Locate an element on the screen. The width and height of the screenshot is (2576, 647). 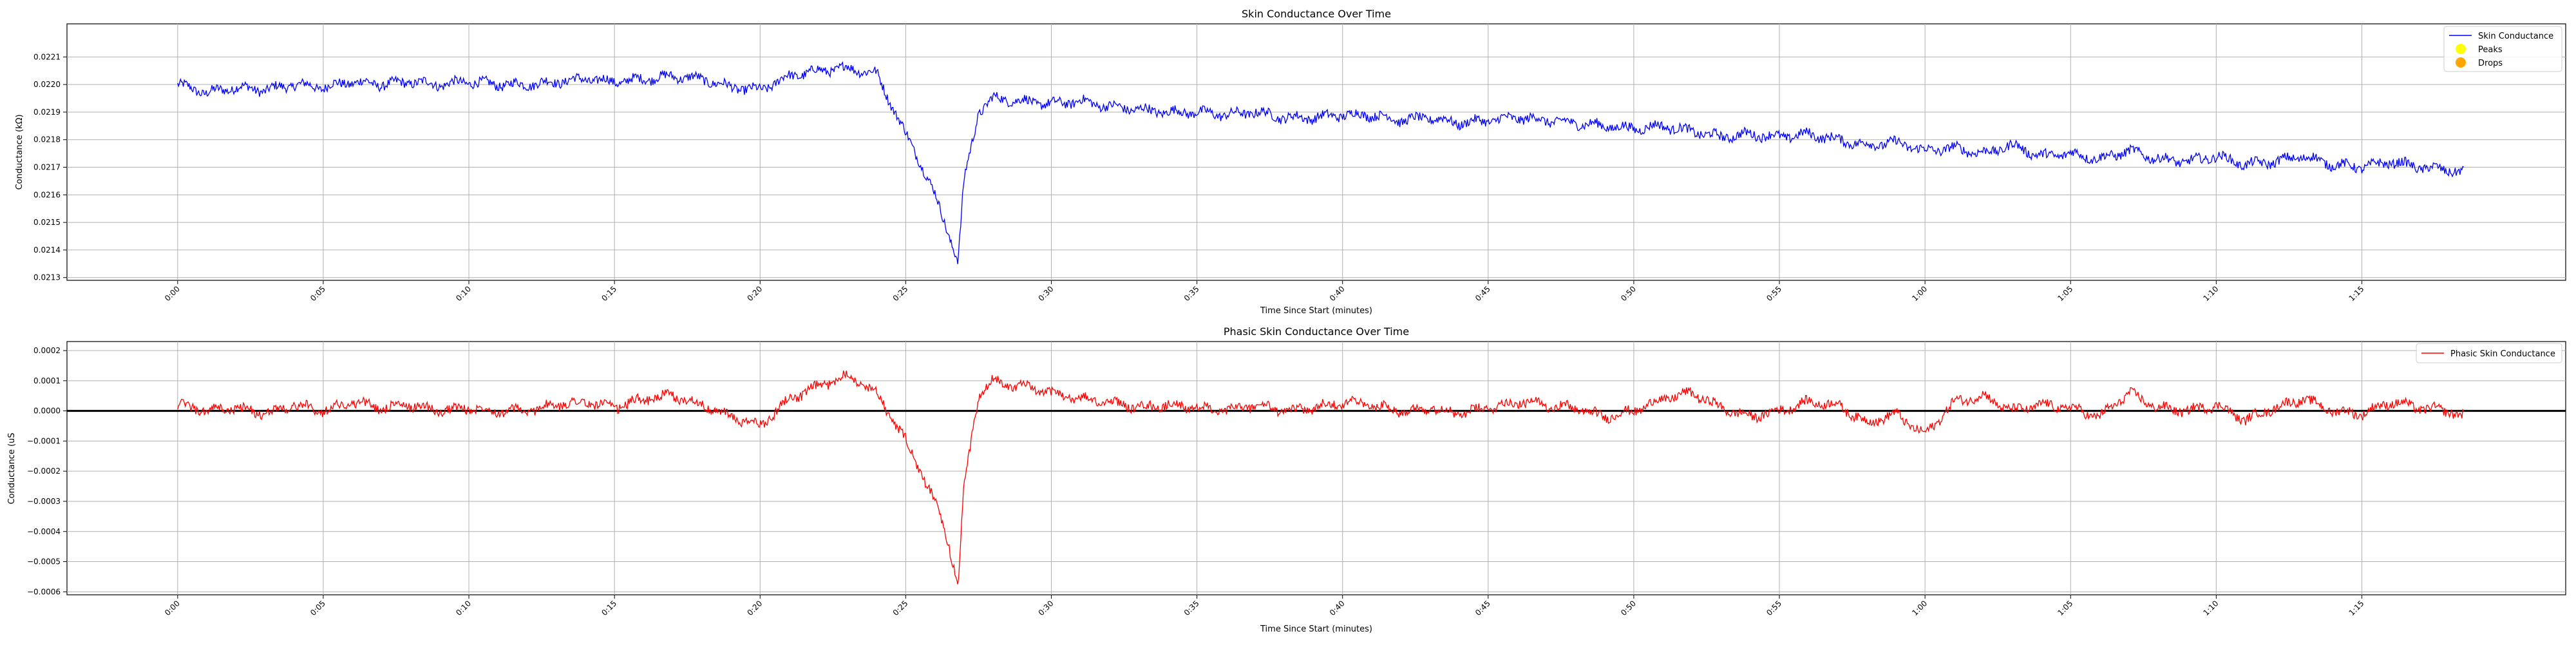
legend-marker-peaks is located at coordinates (2461, 49).